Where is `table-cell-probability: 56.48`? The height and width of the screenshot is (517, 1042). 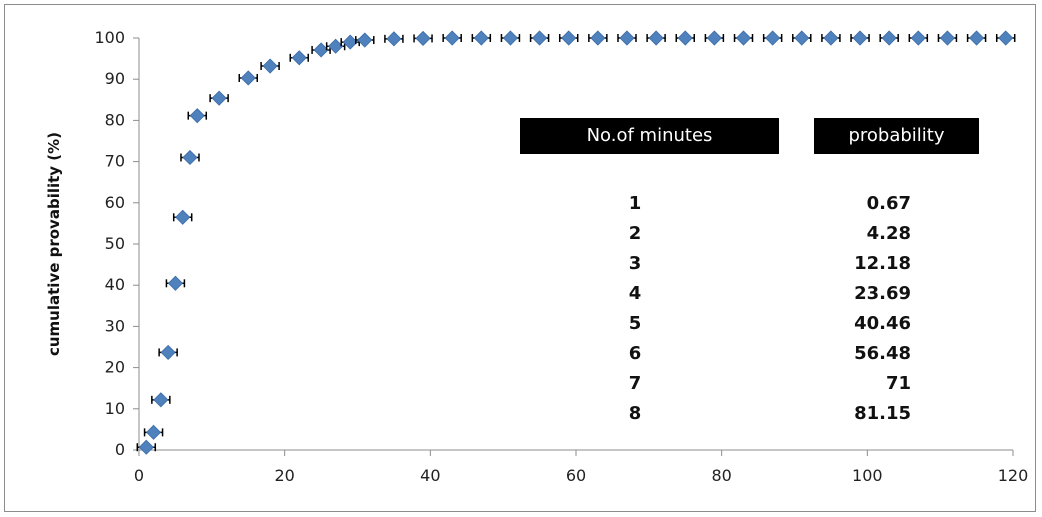
table-cell-probability: 56.48 is located at coordinates (882, 353).